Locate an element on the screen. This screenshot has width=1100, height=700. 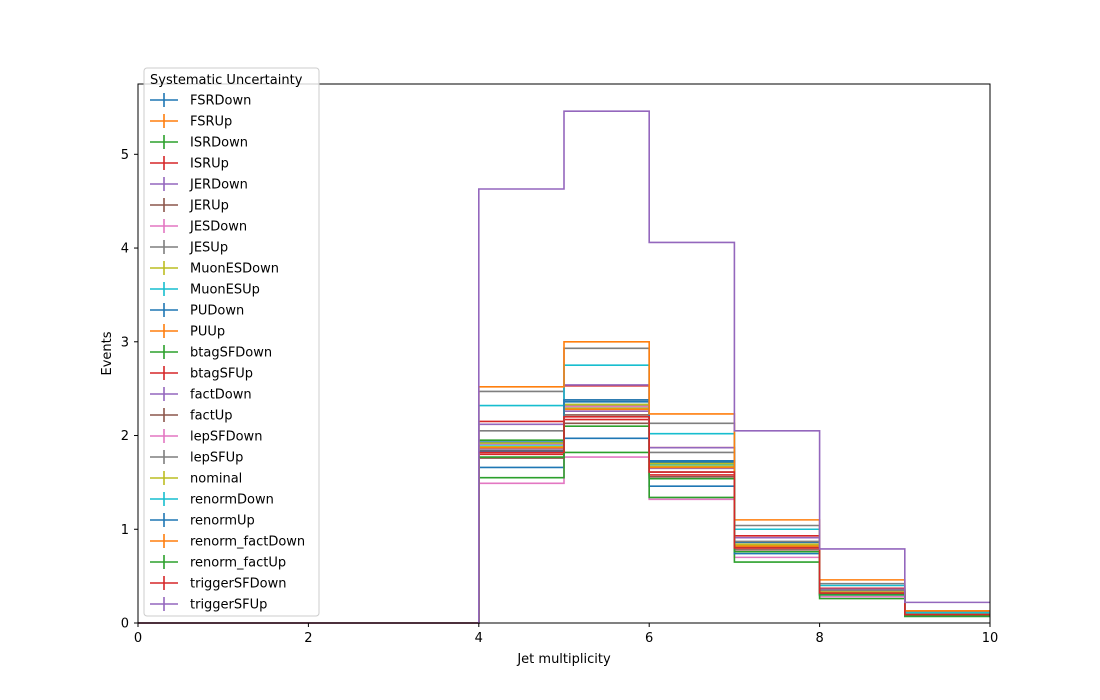
legend-item: nominal is located at coordinates (196, 479).